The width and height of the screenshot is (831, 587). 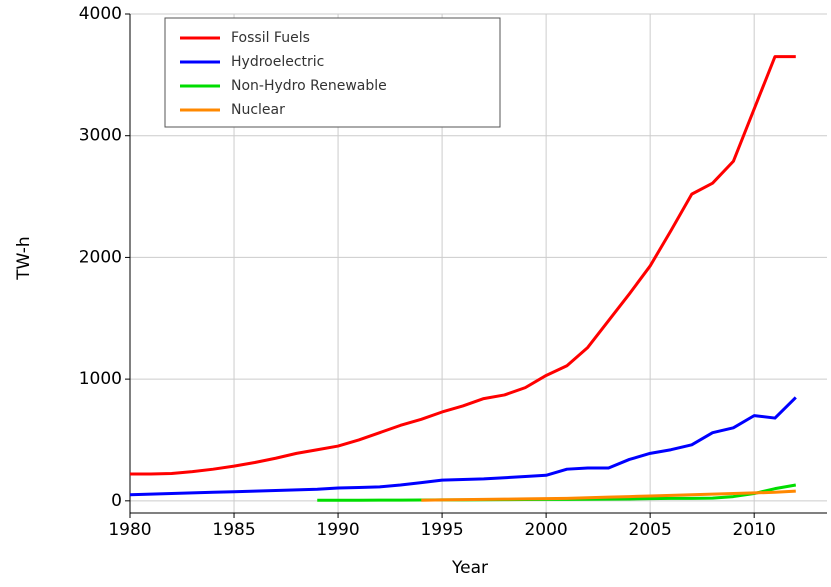 I want to click on legend-label: Non-Hydro Renewable, so click(x=309, y=86).